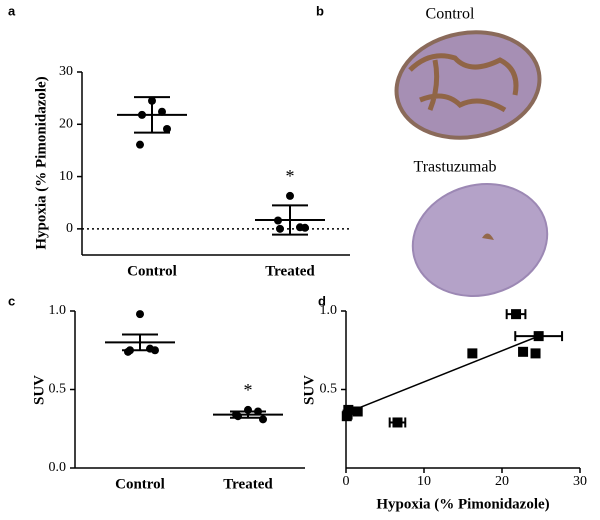 The height and width of the screenshot is (520, 600). I want to click on x-tick-label: 0, so click(346, 481).